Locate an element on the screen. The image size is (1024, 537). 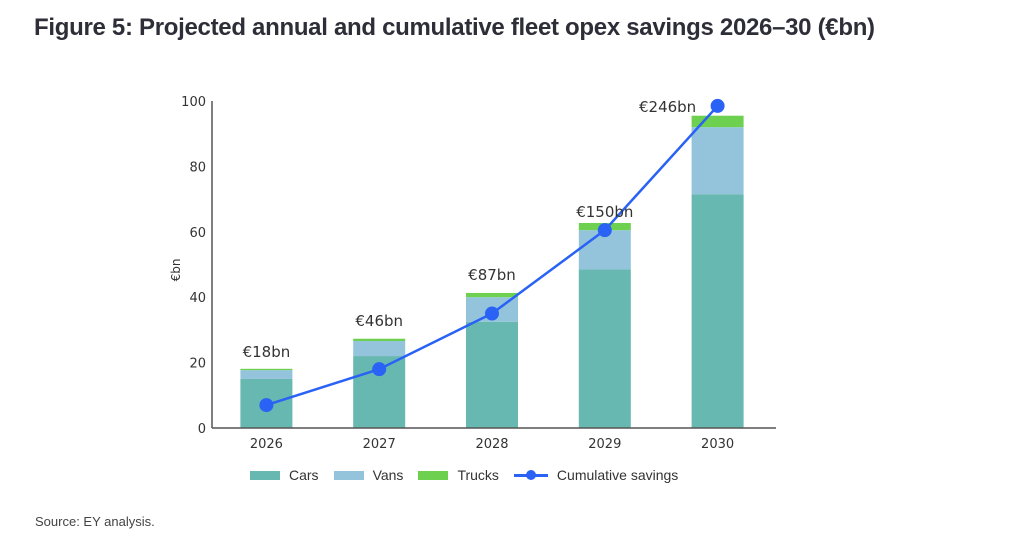
bar-vans-2030 is located at coordinates (717, 161).